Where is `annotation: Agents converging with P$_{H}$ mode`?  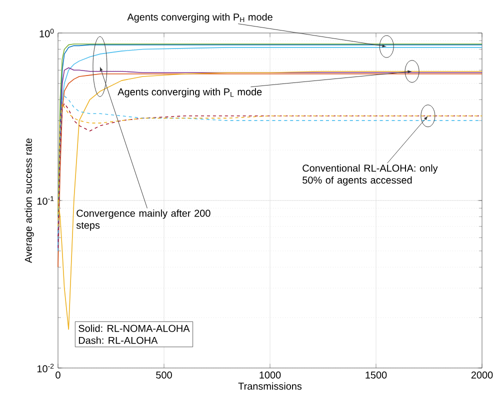
annotation: Agents converging with P$_{H}$ mode is located at coordinates (199, 18).